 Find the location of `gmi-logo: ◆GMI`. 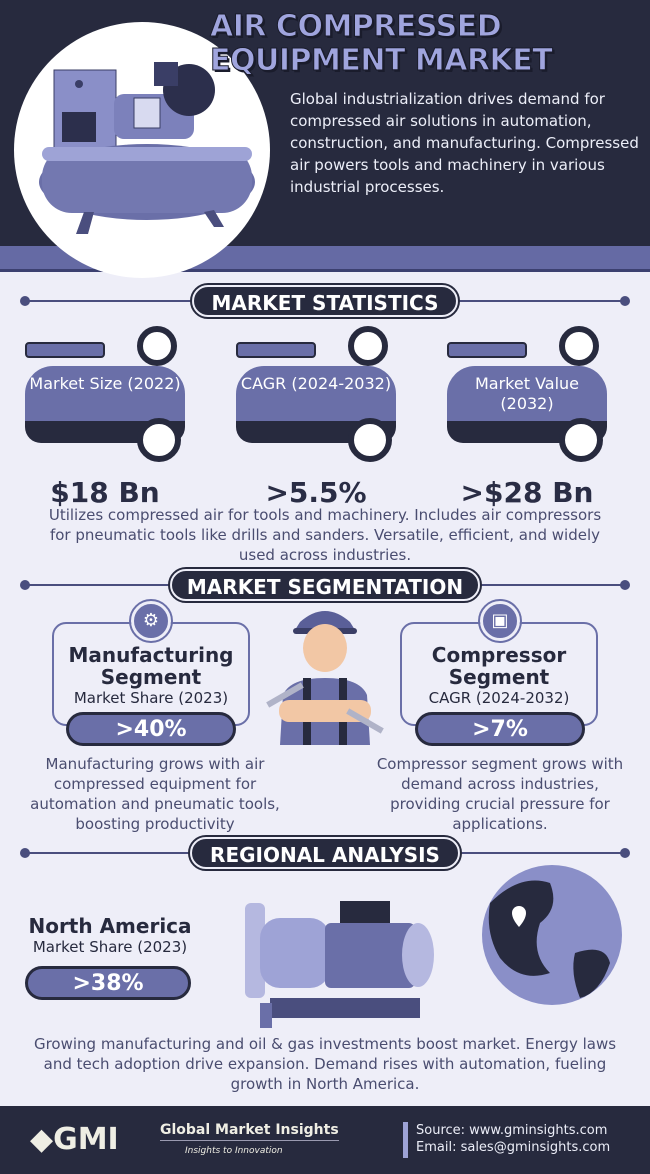

gmi-logo: ◆GMI is located at coordinates (74, 1139).